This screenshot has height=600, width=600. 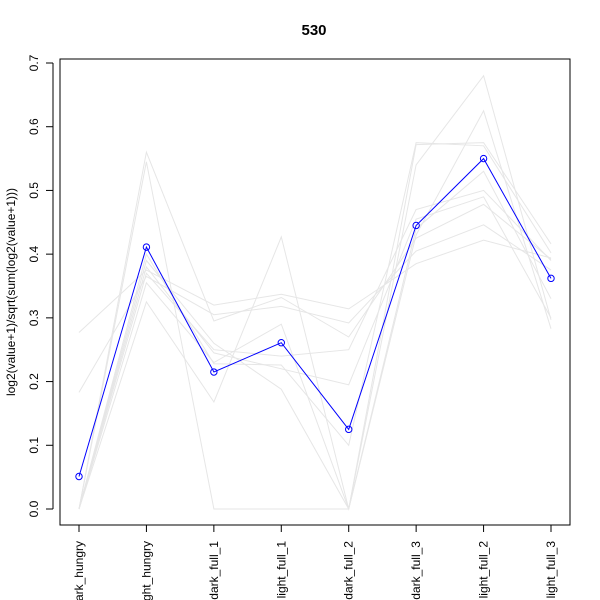 I want to click on y-tick-label: 0.7, so click(x=34, y=62).